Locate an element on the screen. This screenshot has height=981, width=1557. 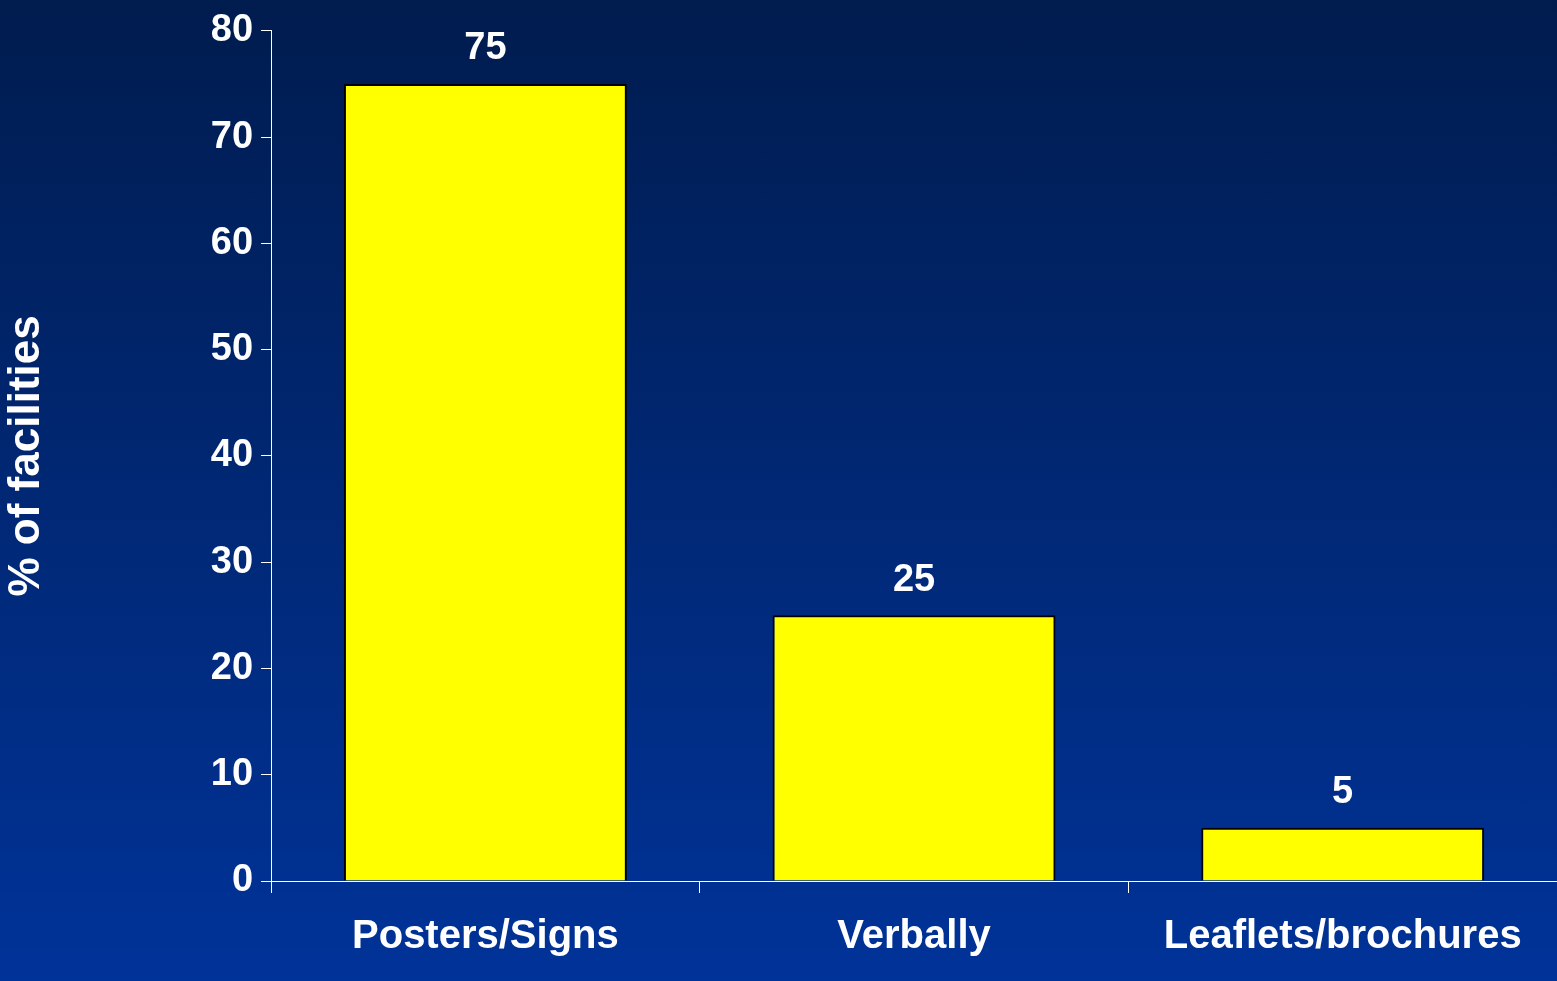
y-tick-label: 80 is located at coordinates (232, 28).